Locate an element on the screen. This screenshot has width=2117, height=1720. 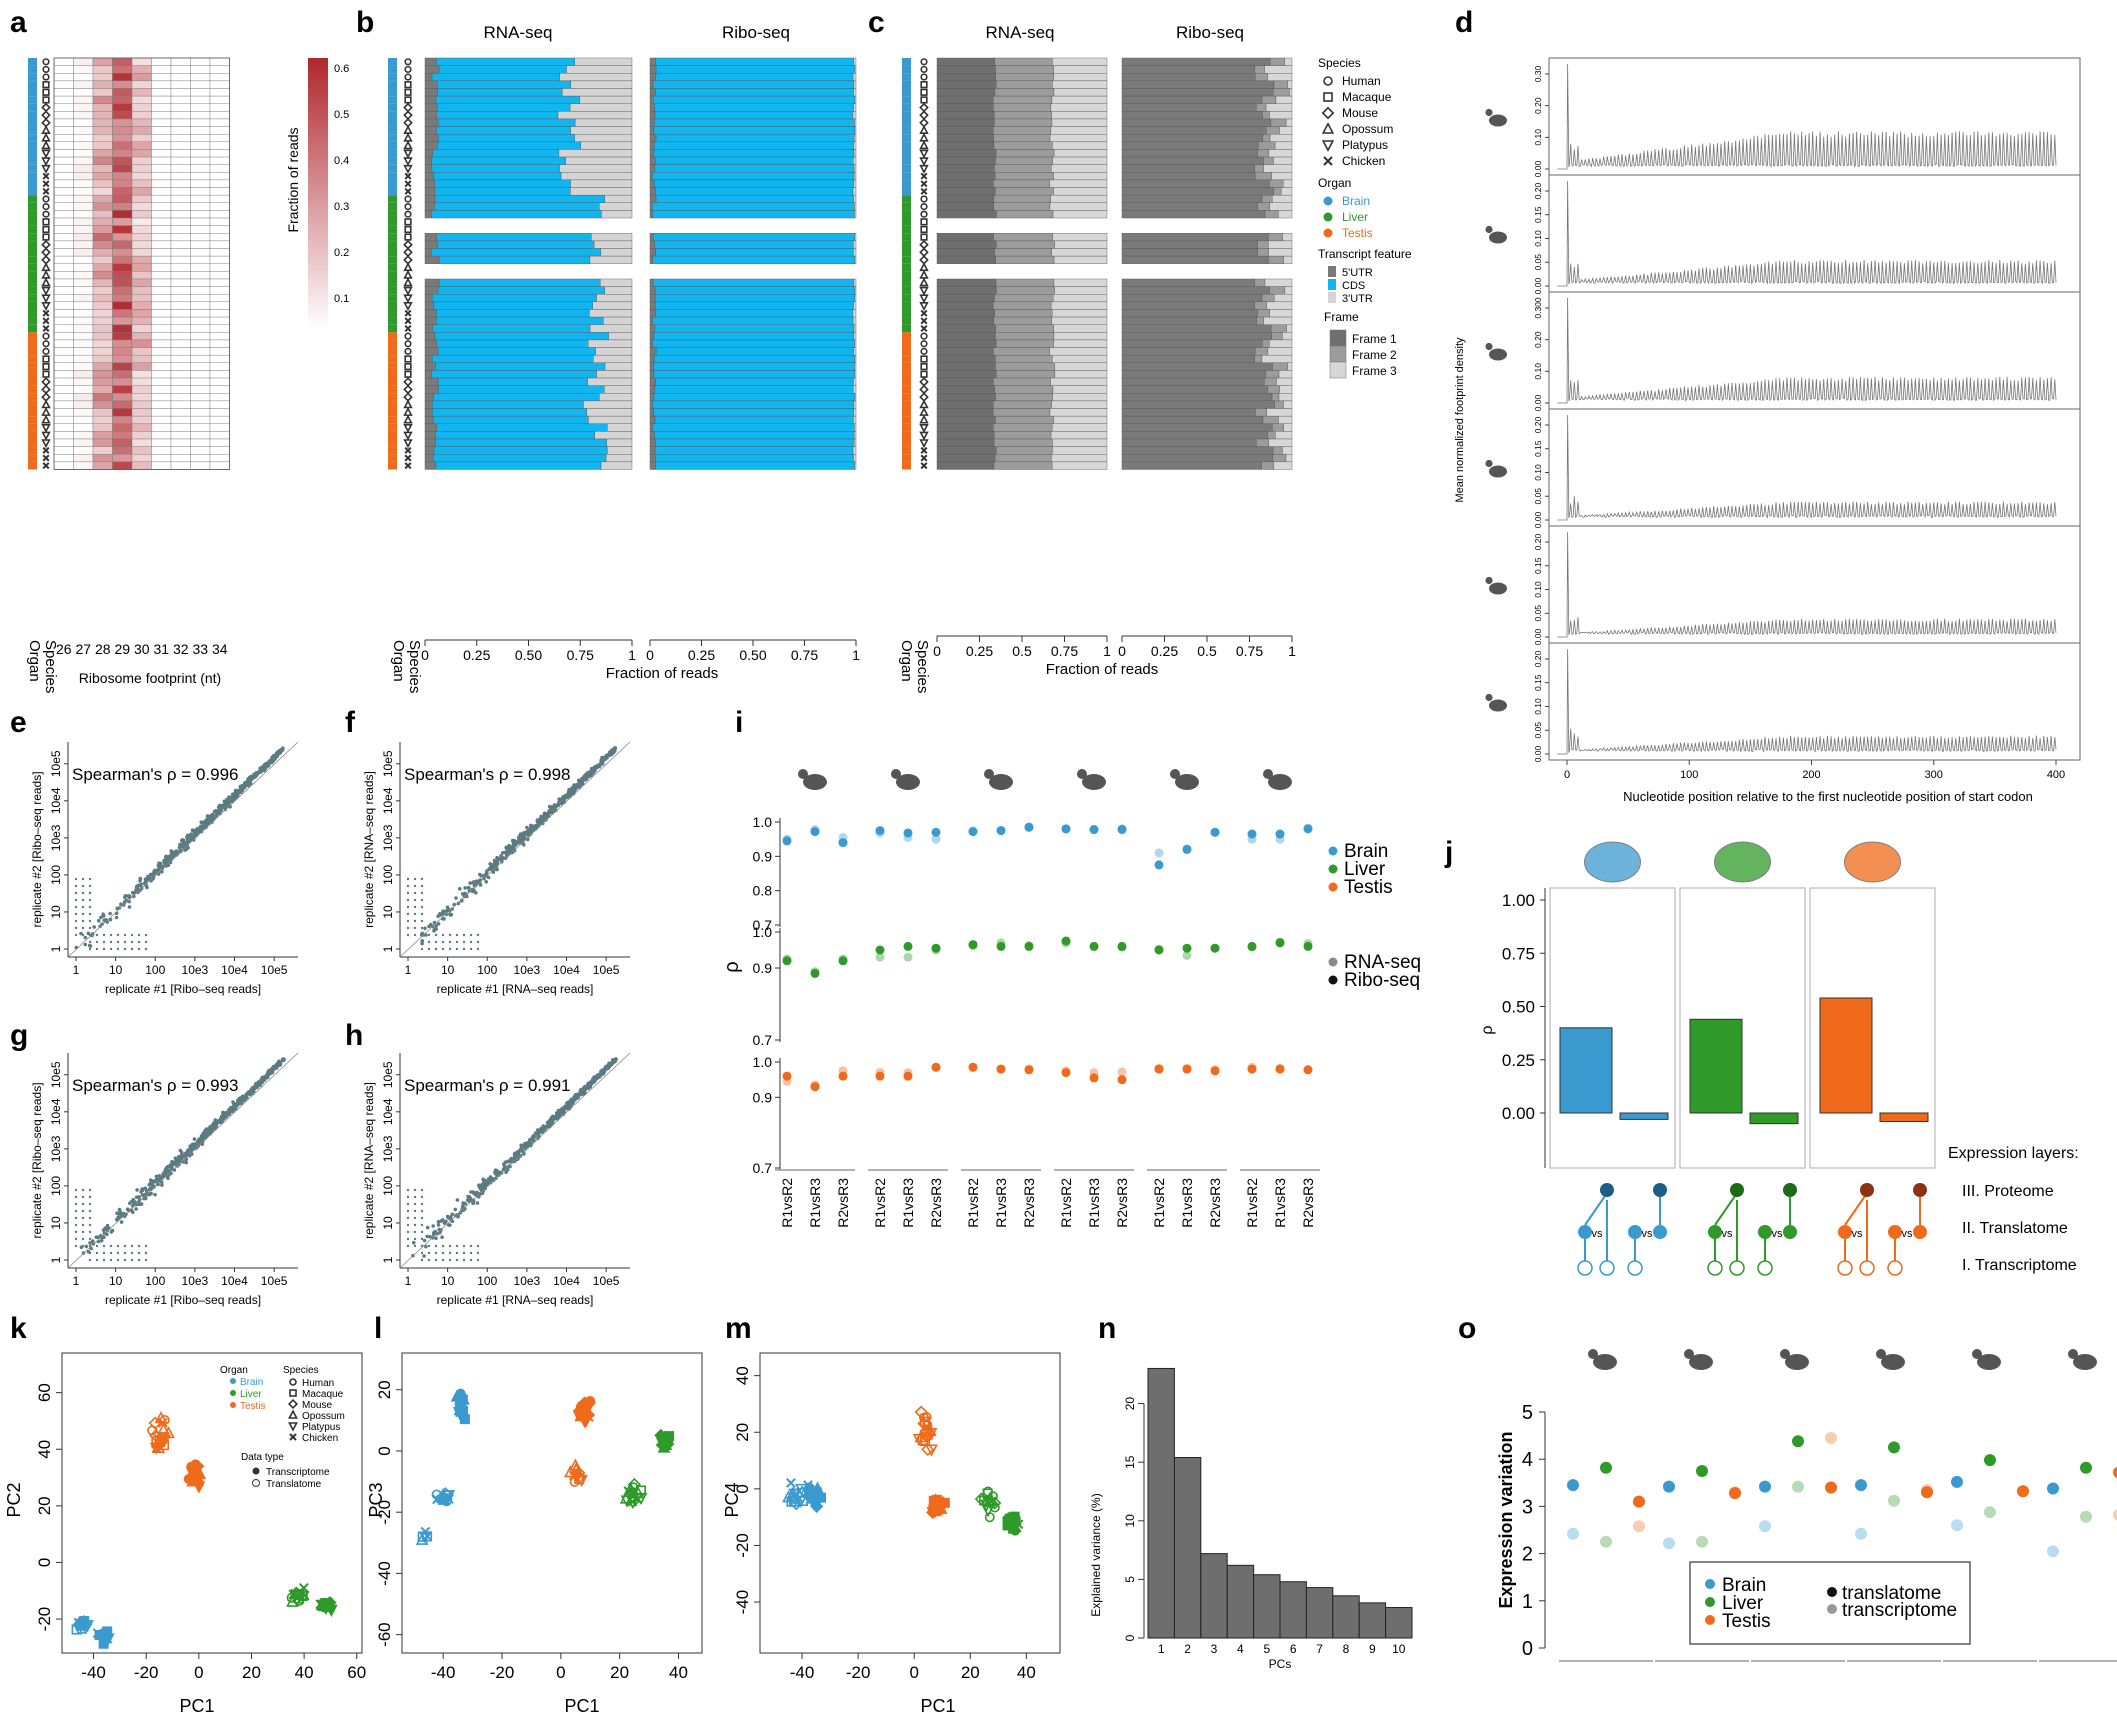
y-tick-label: 15 is located at coordinates (1130, 1462).